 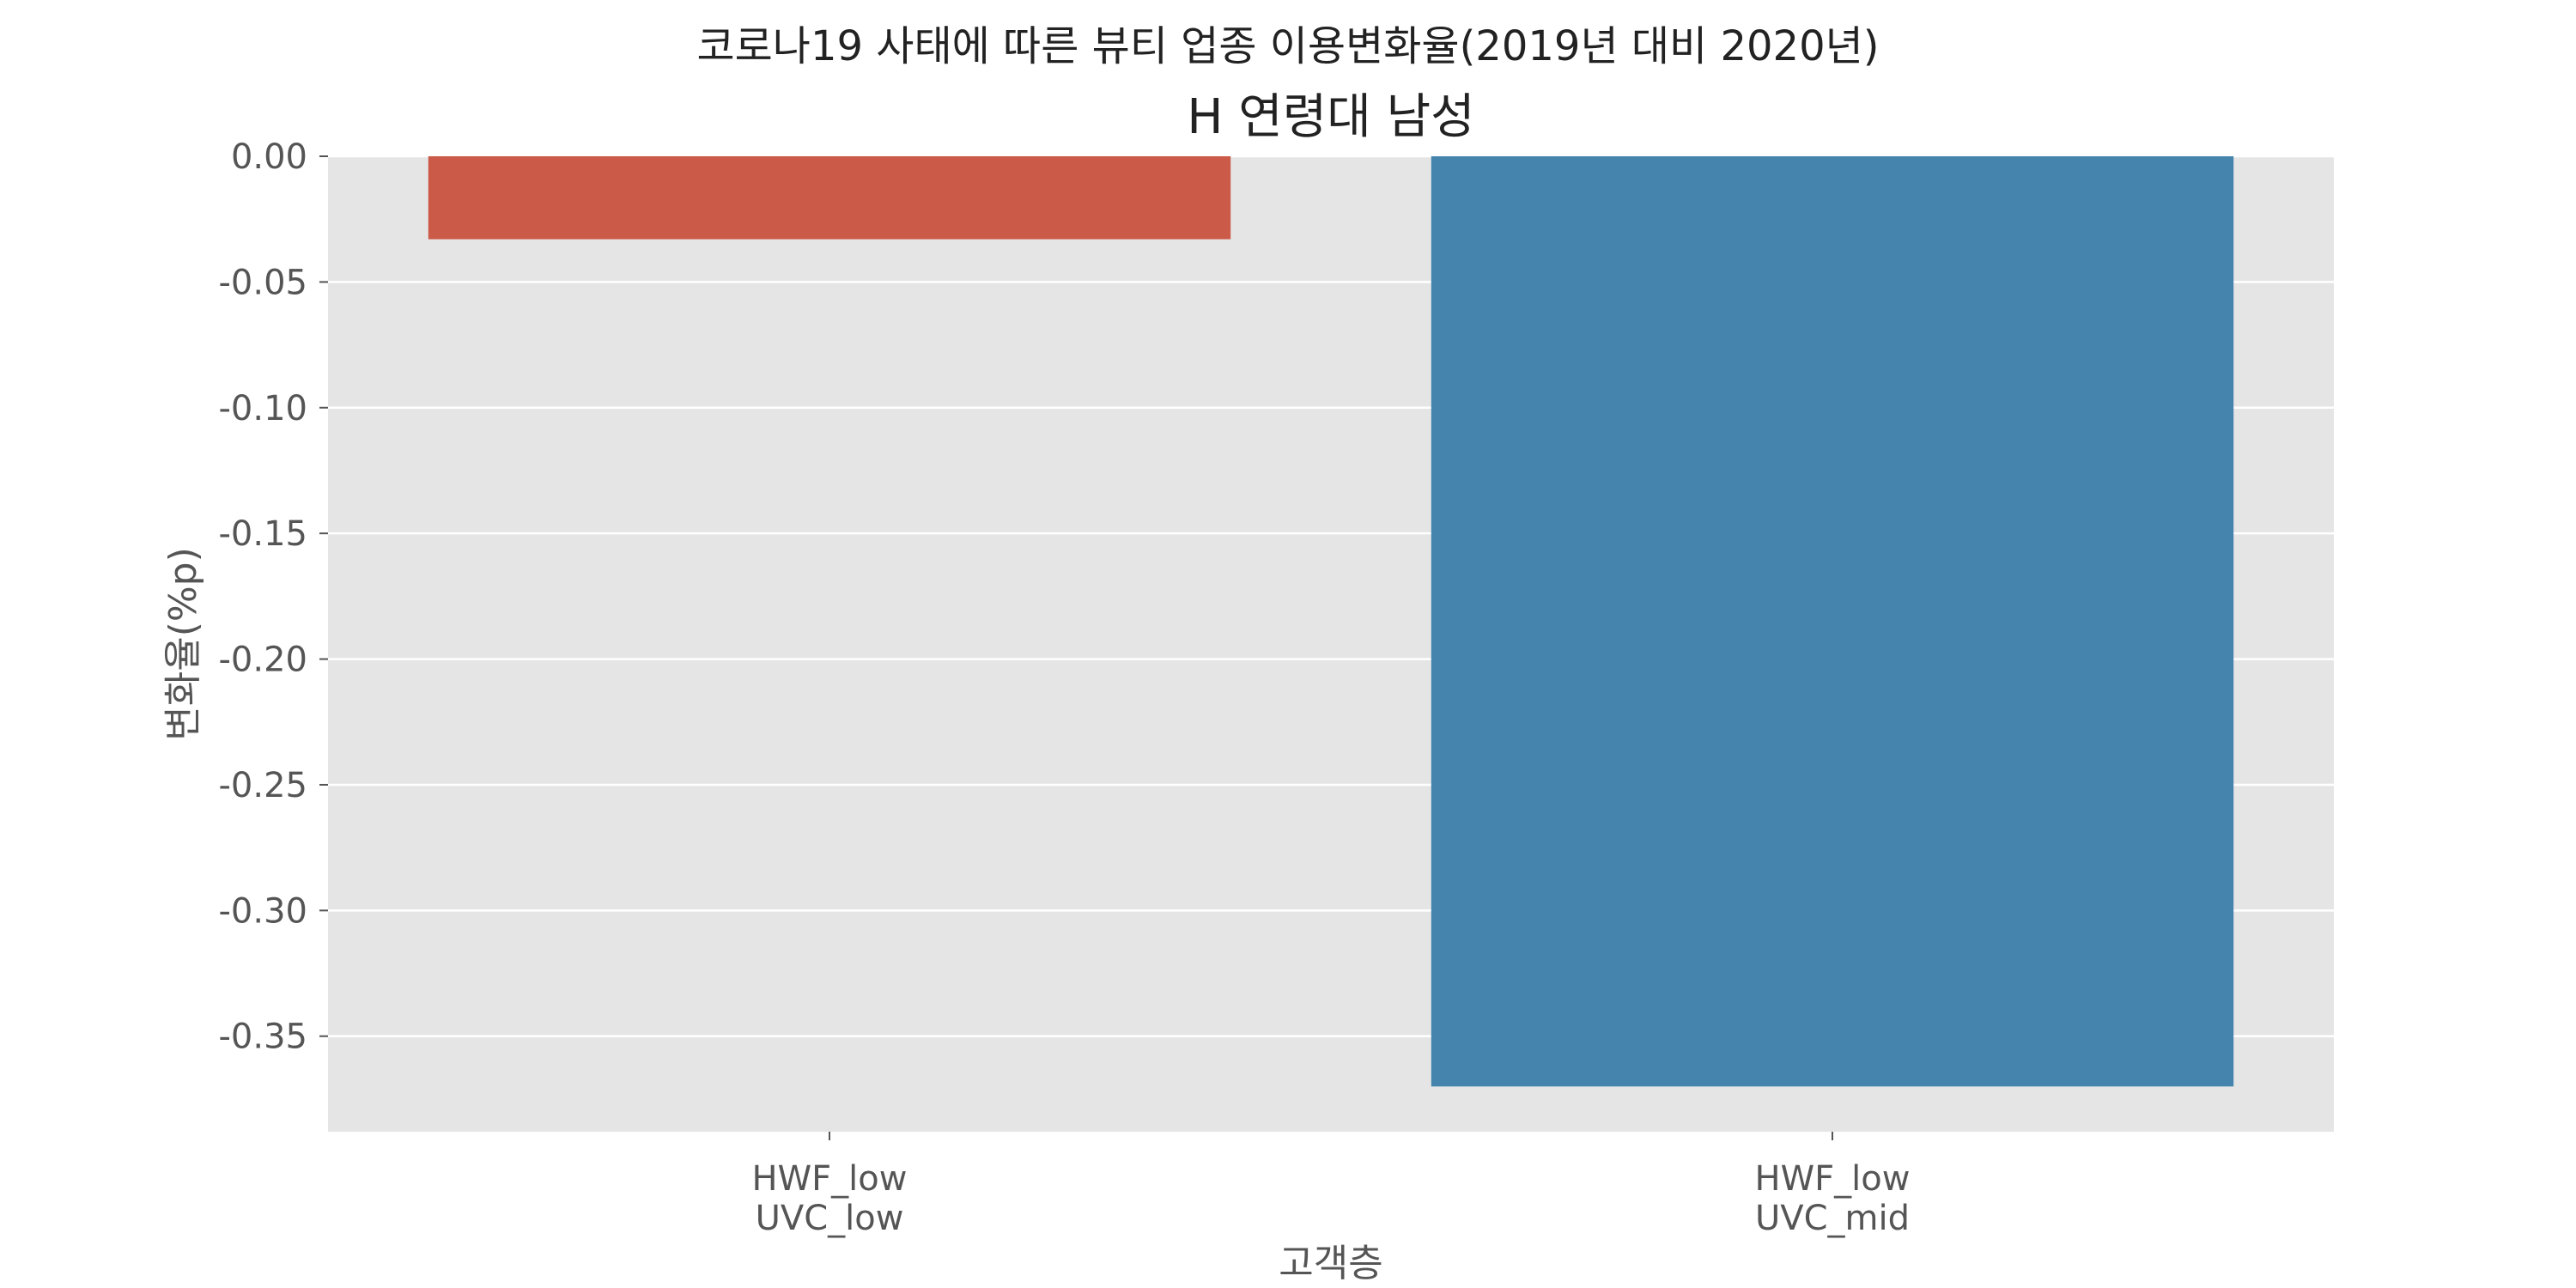 I want to click on y-tick-label: -0.10, so click(x=263, y=409).